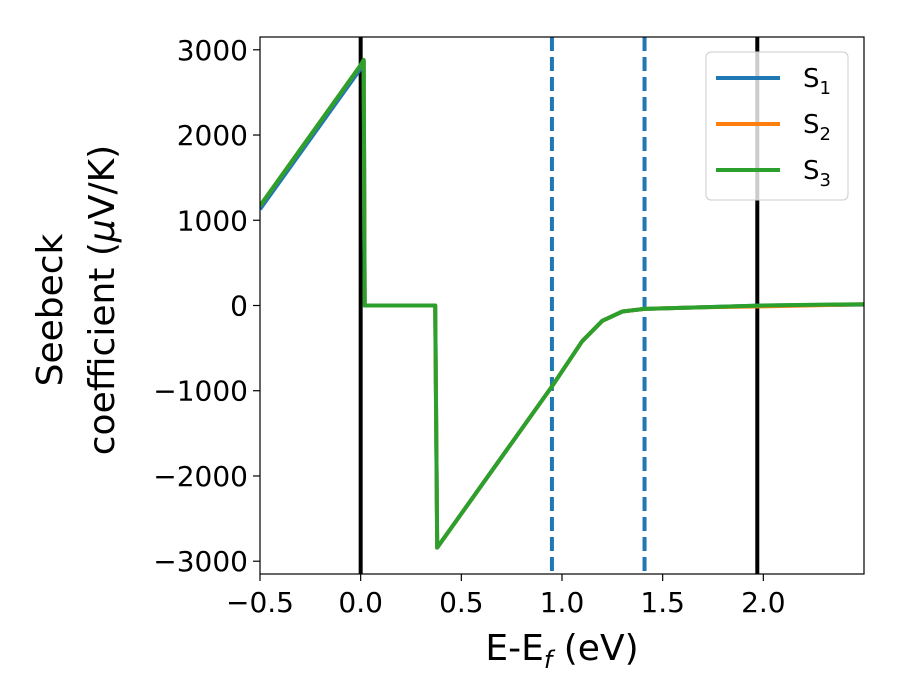 The image size is (900, 700). What do you see at coordinates (562, 602) in the screenshot?
I see `x-tick-label: 1.0` at bounding box center [562, 602].